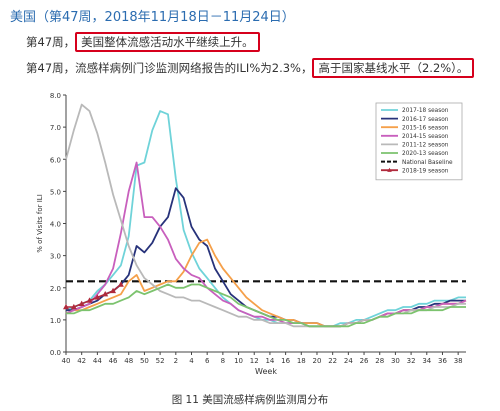 This screenshot has height=411, width=500. I want to click on x-tick-label: 26, so click(364, 361).